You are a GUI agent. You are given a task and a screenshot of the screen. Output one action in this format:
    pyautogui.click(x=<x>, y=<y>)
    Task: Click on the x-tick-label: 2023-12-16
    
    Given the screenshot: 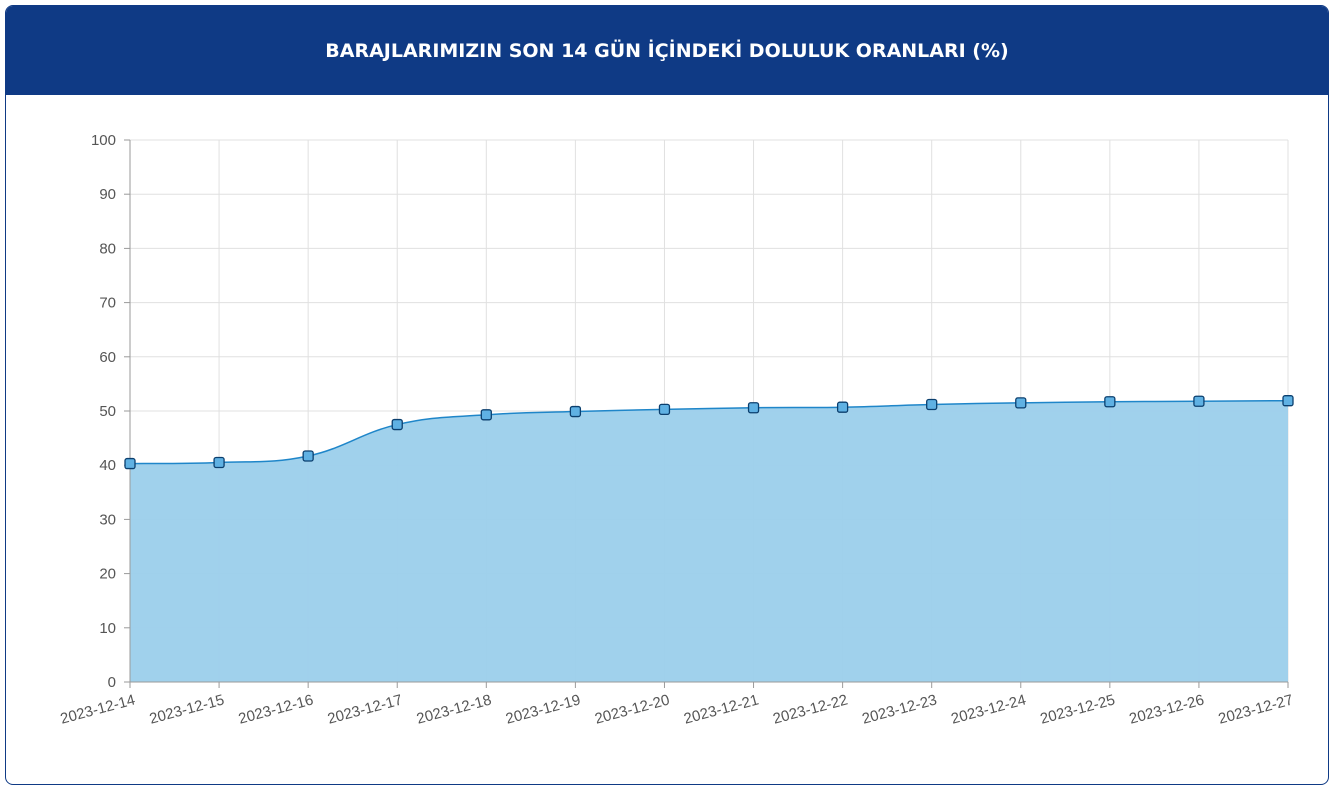 What is the action you would take?
    pyautogui.click(x=276, y=709)
    